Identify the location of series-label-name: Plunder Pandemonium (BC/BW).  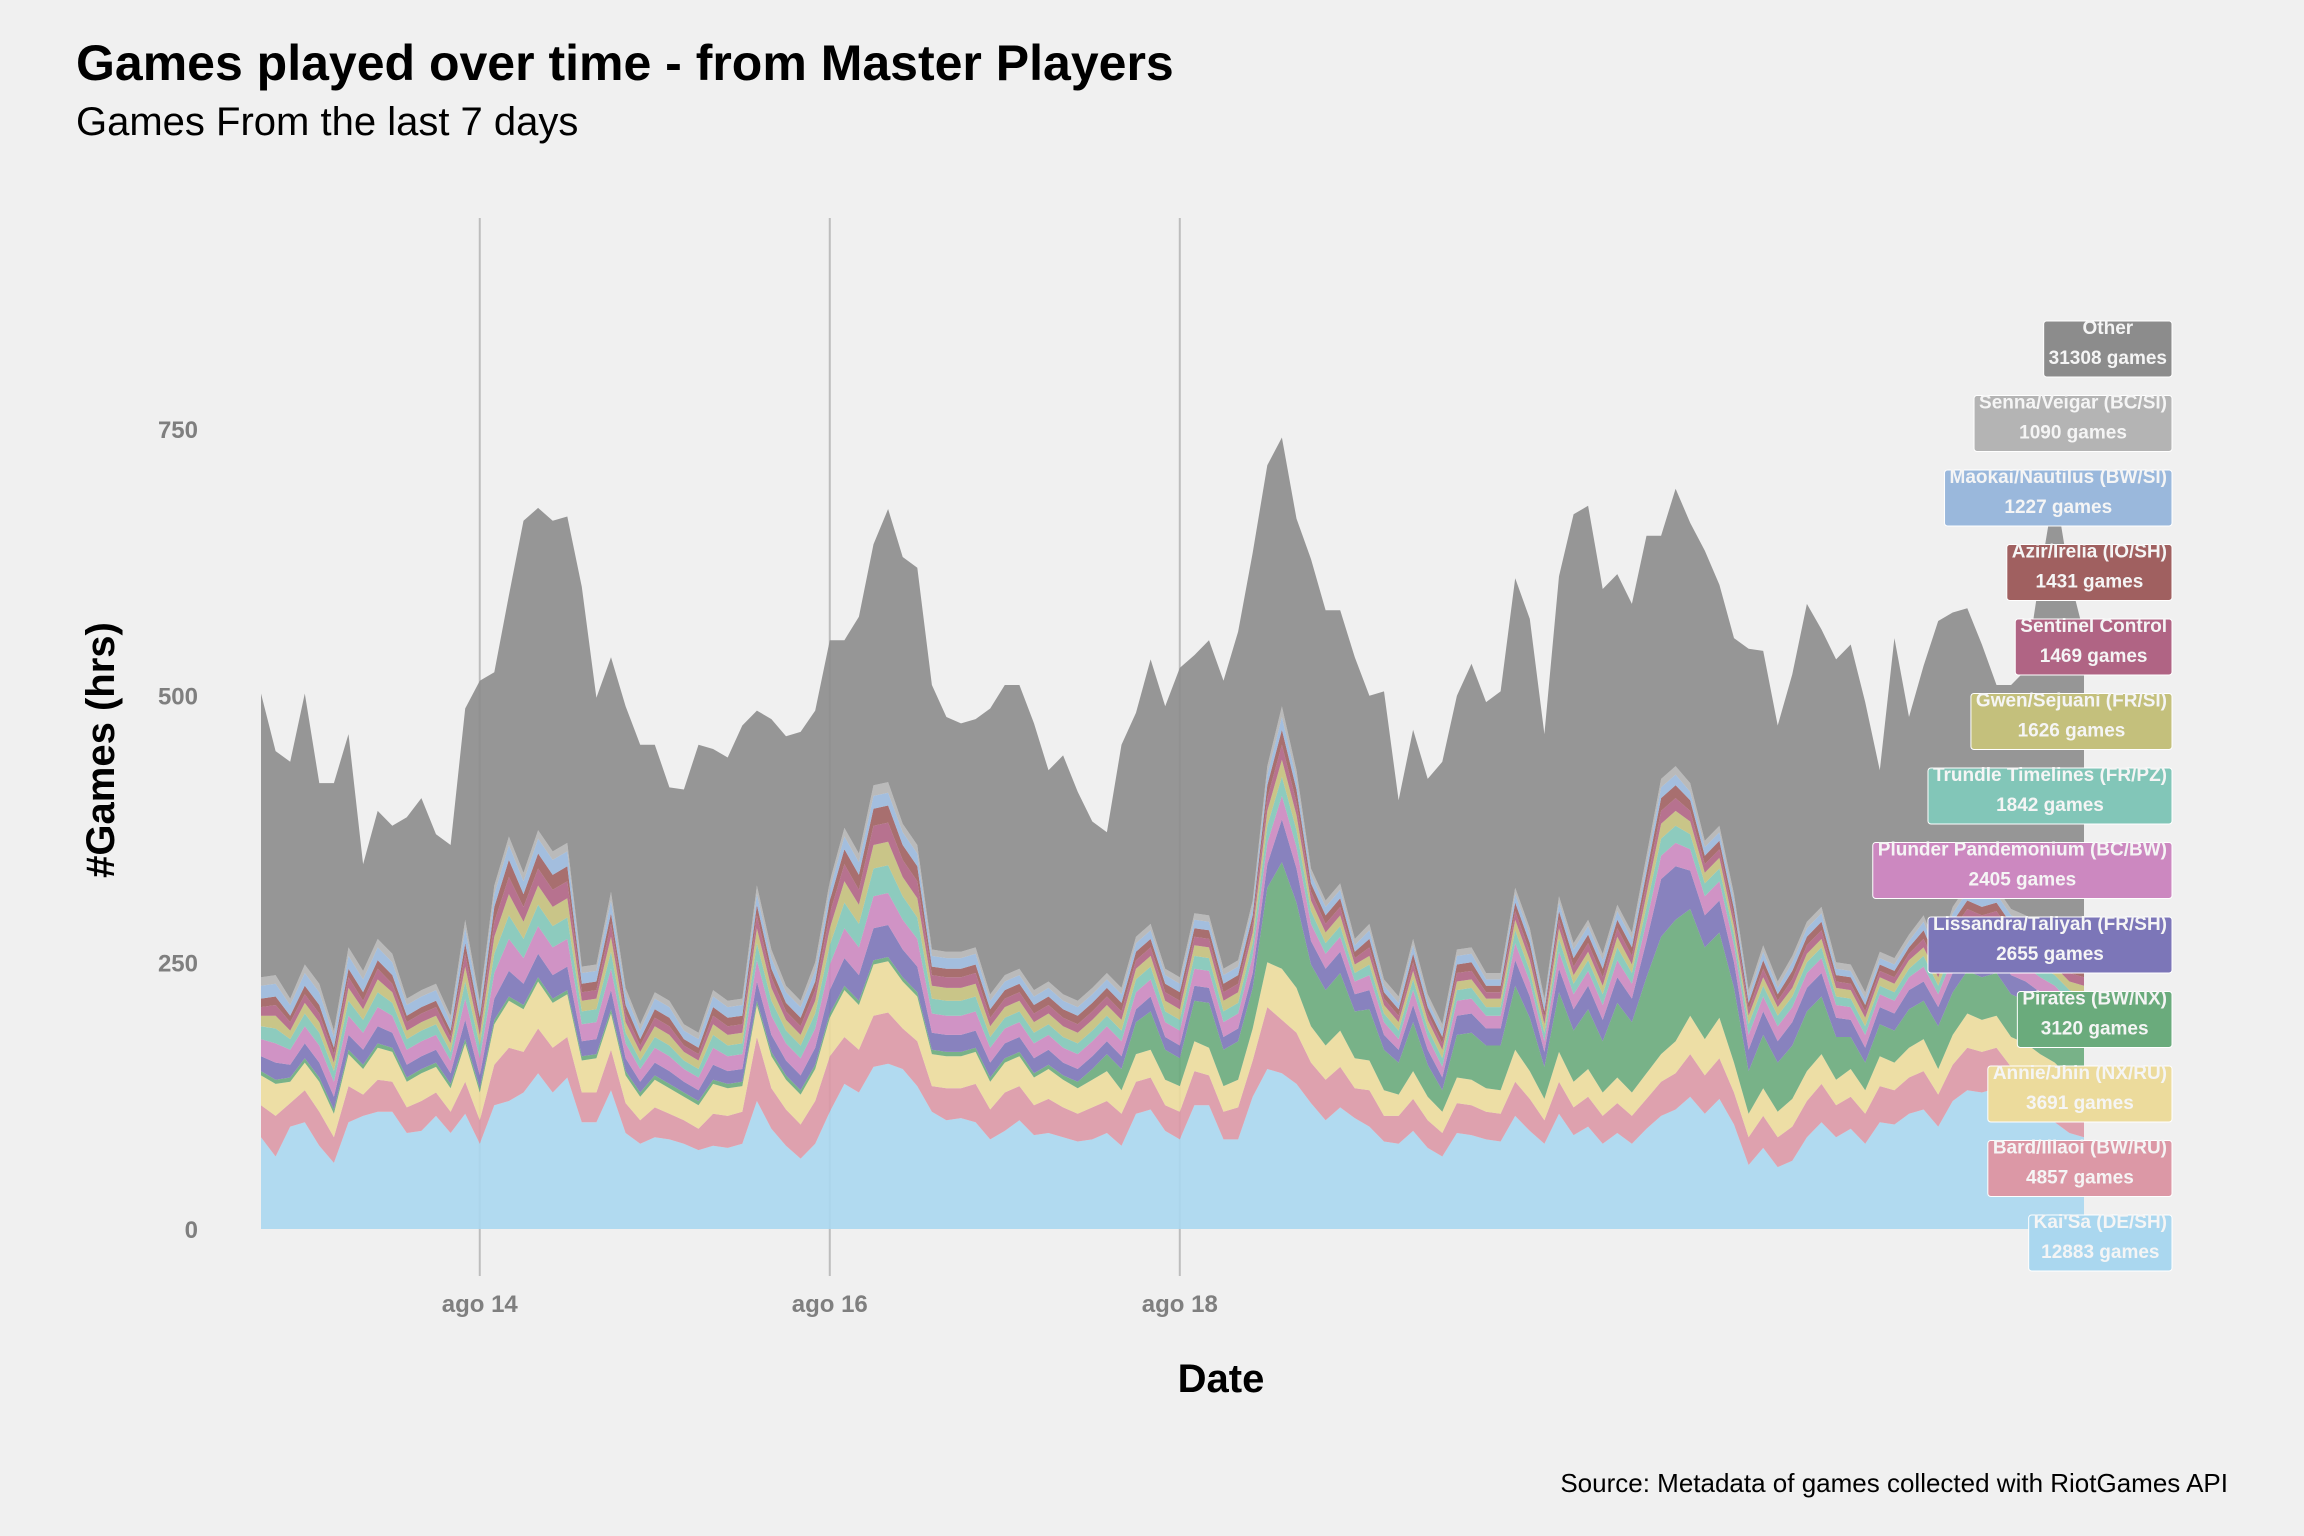
(2022, 850).